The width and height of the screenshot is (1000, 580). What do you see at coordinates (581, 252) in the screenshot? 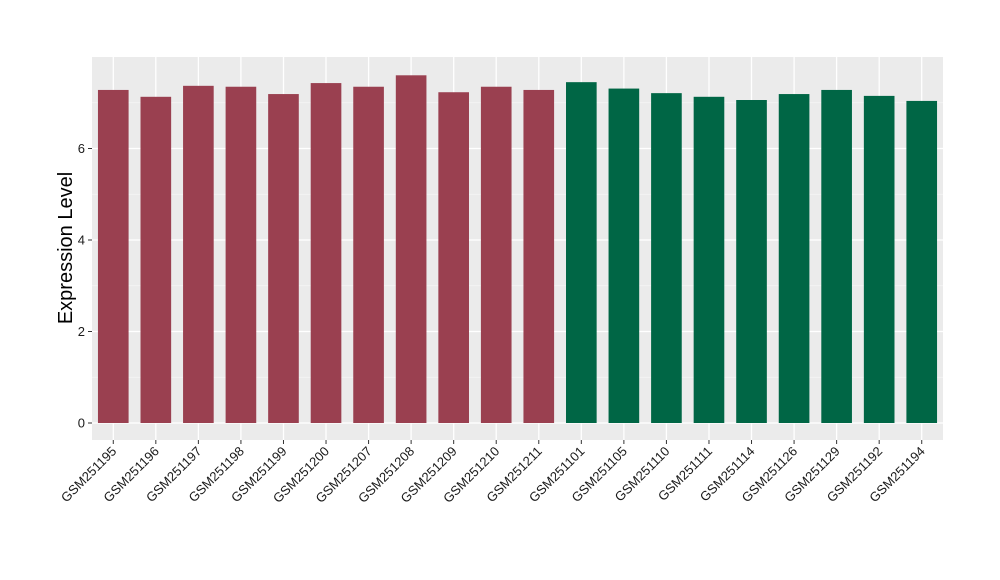
I see `bar-gsm251101` at bounding box center [581, 252].